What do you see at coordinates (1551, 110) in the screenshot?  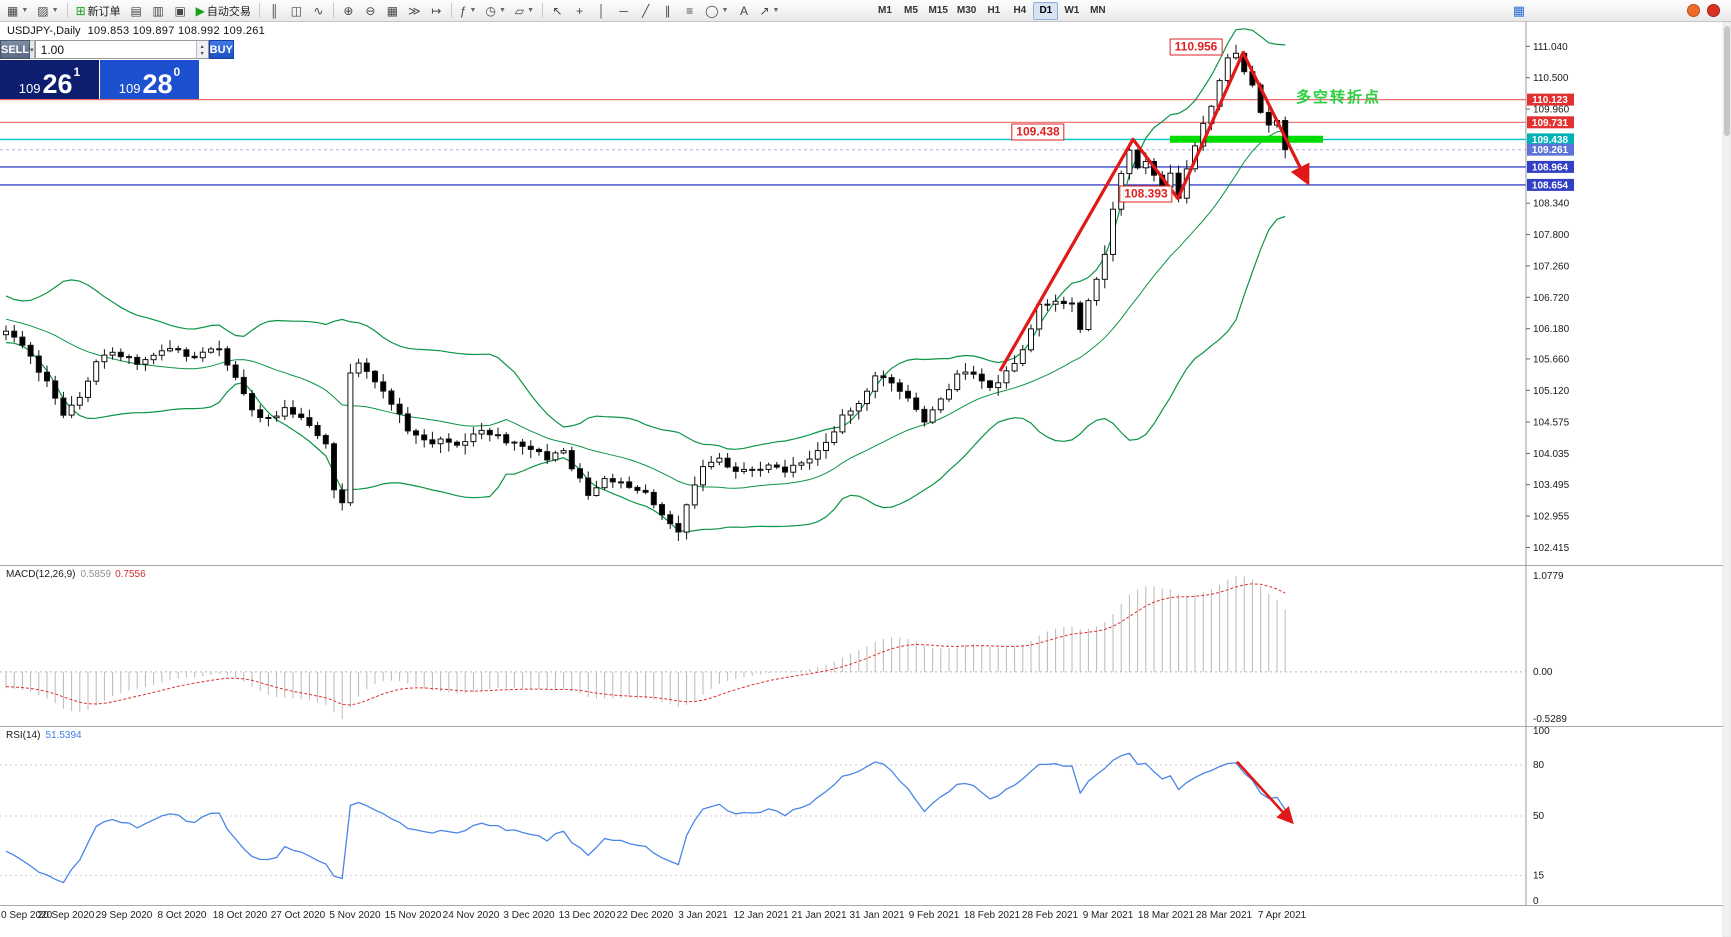 I see `svg-text: 109.960` at bounding box center [1551, 110].